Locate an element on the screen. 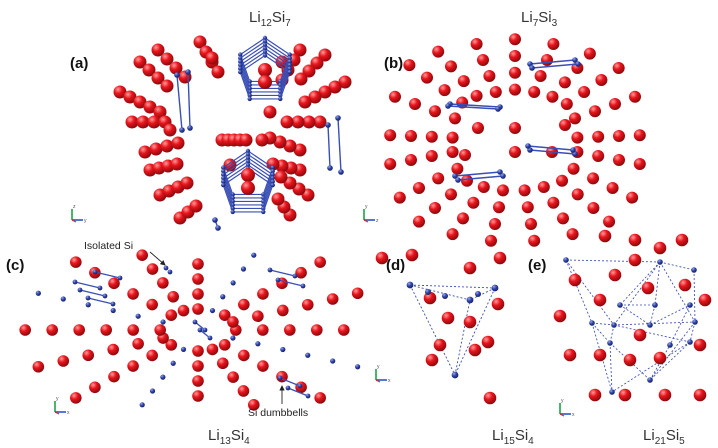 This screenshot has height=448, width=718. panel-label-a: (a) is located at coordinates (79, 63).